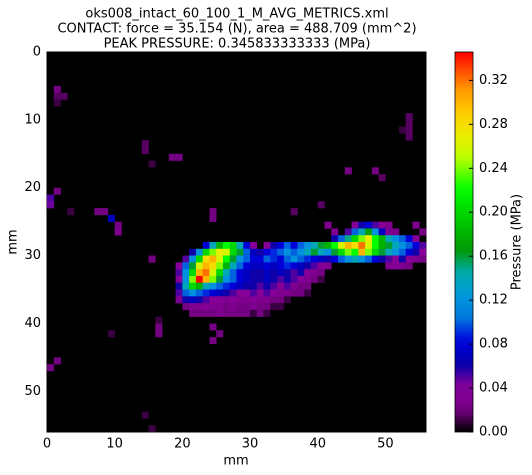 This screenshot has width=532, height=475. Describe the element at coordinates (37, 52) in the screenshot. I see `y-tick-label: 0` at that location.